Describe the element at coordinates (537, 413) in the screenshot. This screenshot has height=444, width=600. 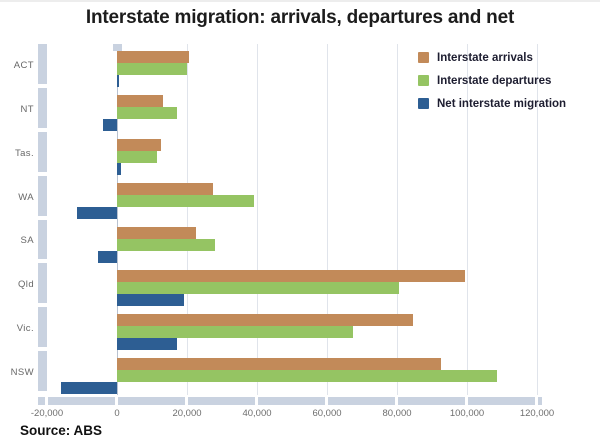
I see `x-tick-label: 120,000` at that location.